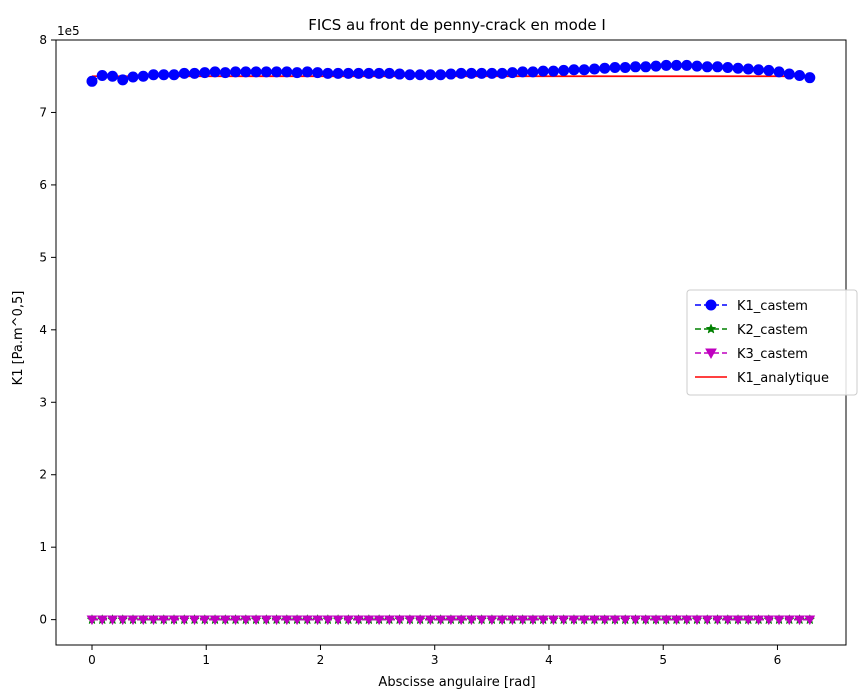 The height and width of the screenshot is (692, 861). Describe the element at coordinates (783, 378) in the screenshot. I see `legend-label-k1-analytique: K1_analytique` at that location.